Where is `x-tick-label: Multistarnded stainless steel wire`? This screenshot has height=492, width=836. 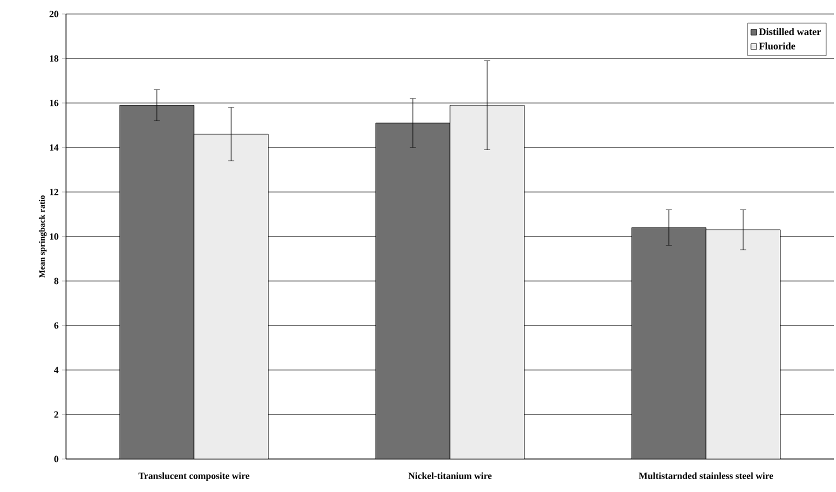
x-tick-label: Multistarnded stainless steel wire is located at coordinates (706, 476).